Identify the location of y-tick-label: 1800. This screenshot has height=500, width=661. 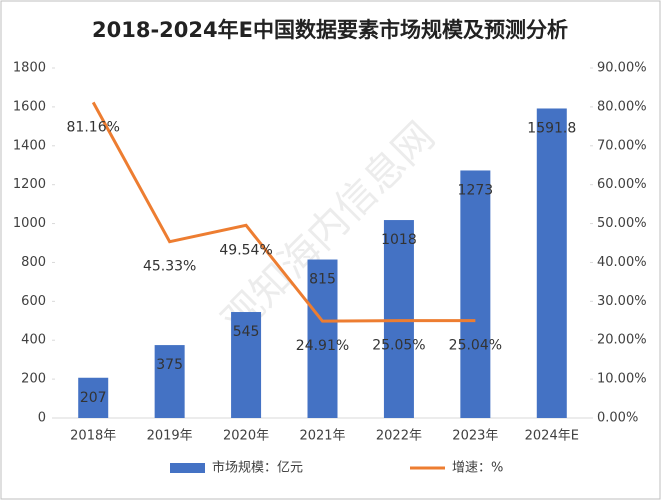
(29, 68).